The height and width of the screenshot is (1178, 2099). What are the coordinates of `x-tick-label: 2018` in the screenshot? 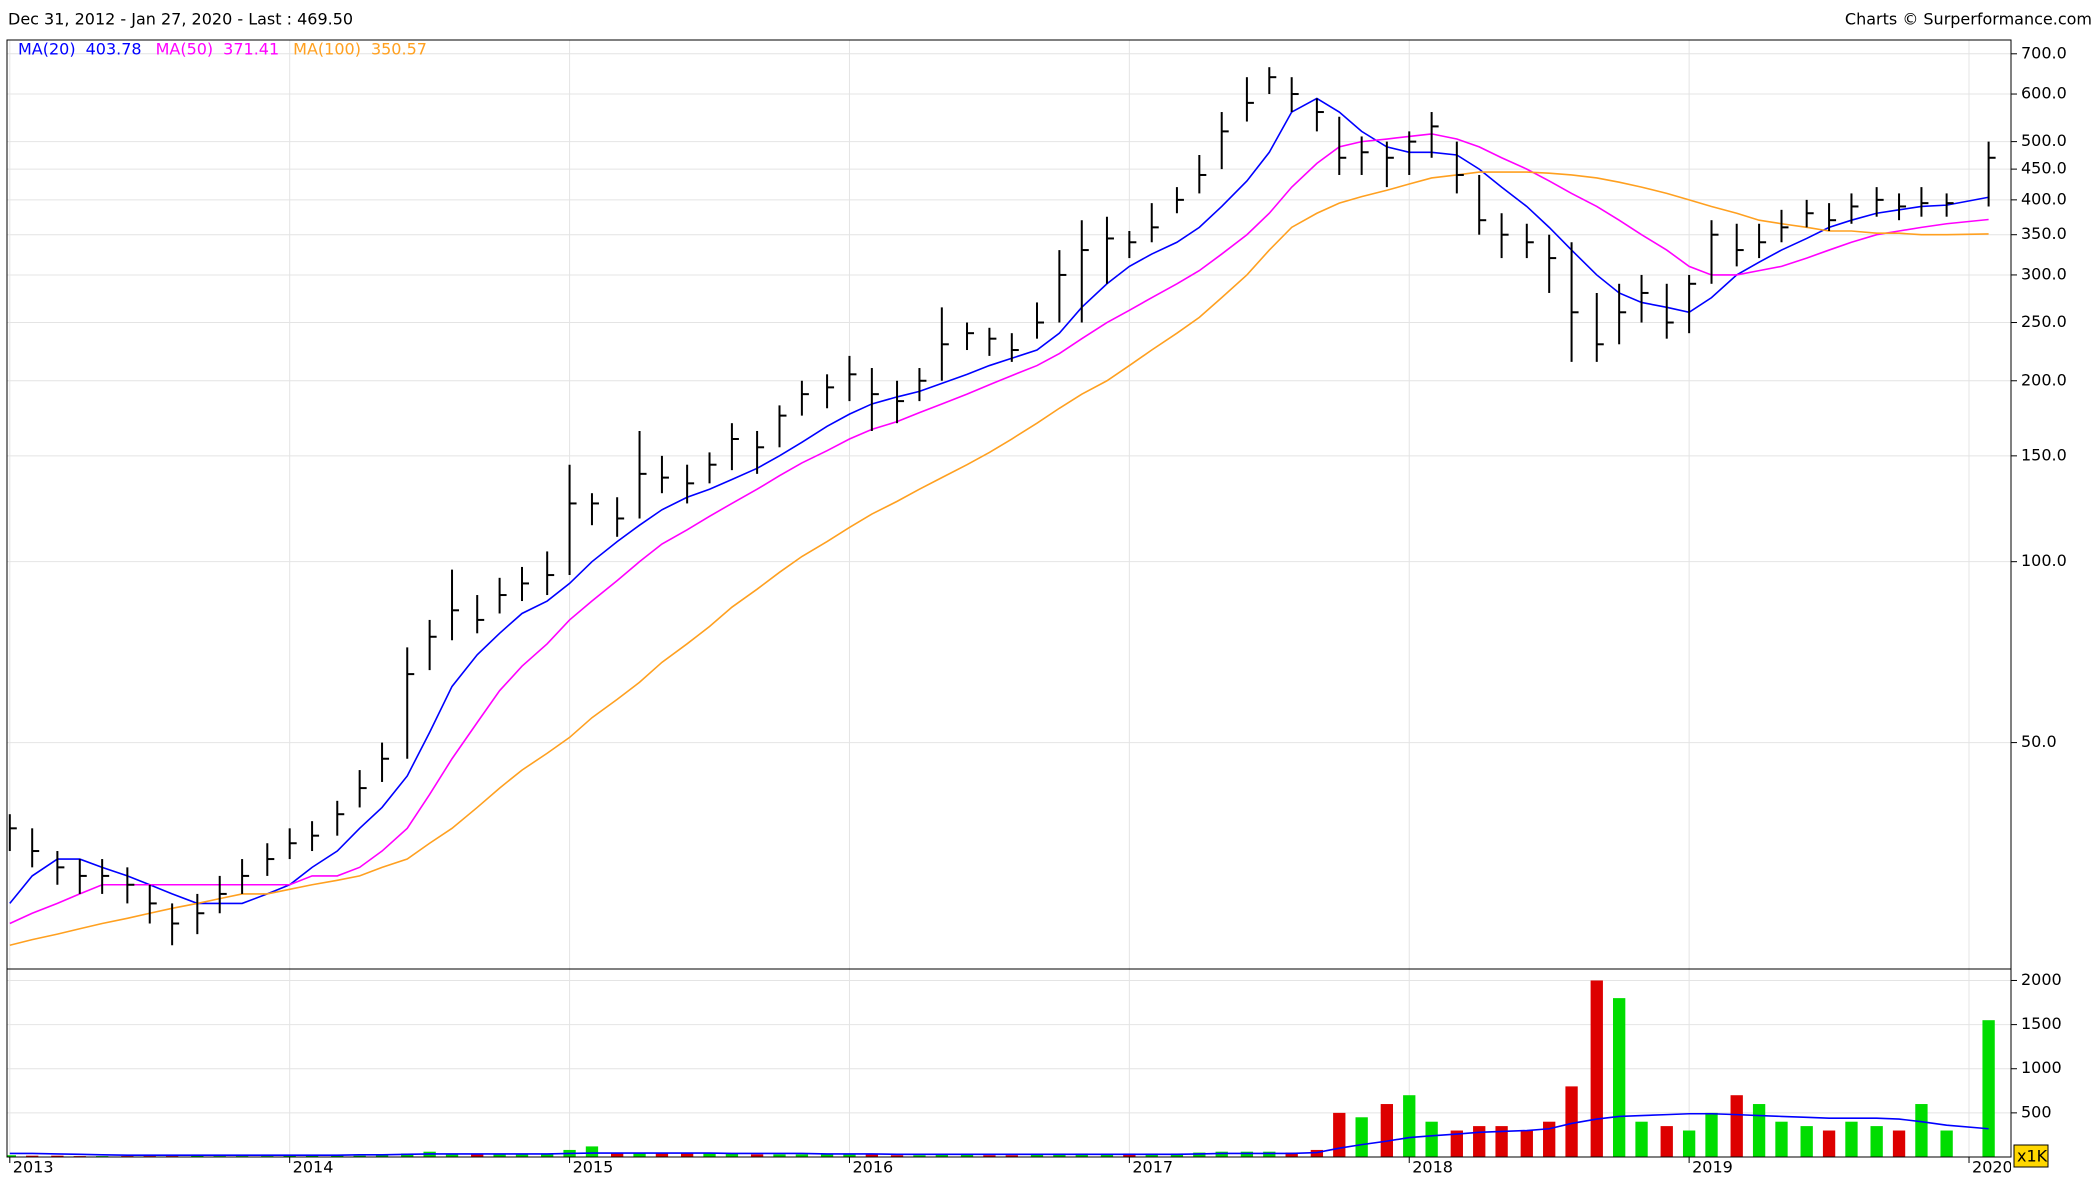 It's located at (1432, 1167).